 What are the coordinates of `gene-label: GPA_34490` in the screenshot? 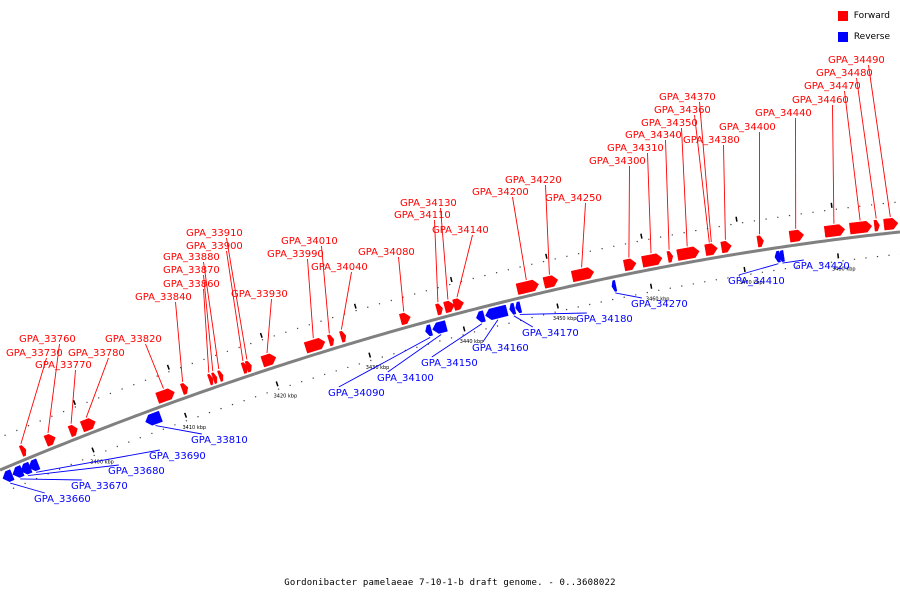 It's located at (856, 60).